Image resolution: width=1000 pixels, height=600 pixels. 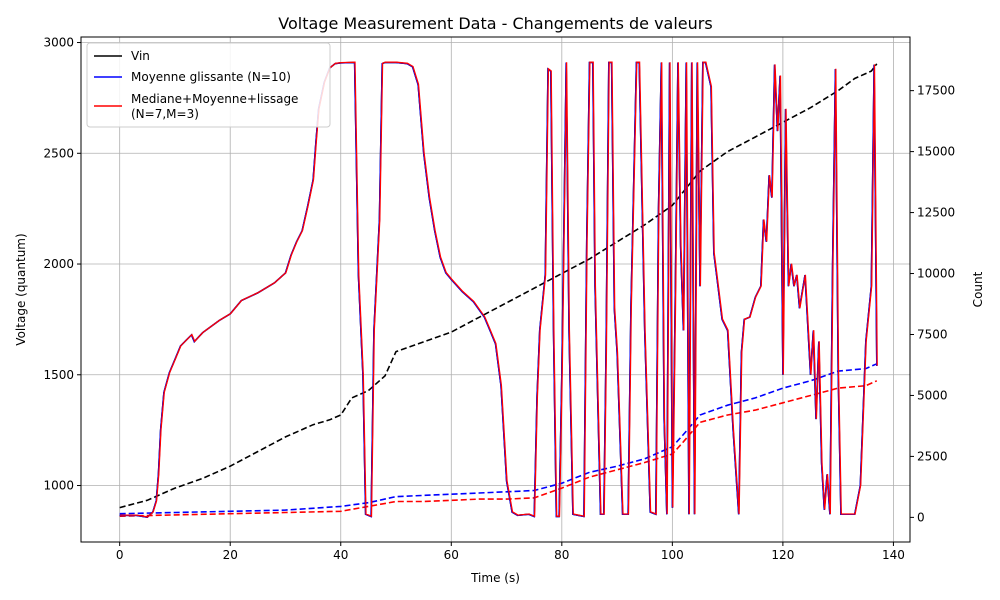 I want to click on y2-tick-label-5000: 5000, so click(x=932, y=395).